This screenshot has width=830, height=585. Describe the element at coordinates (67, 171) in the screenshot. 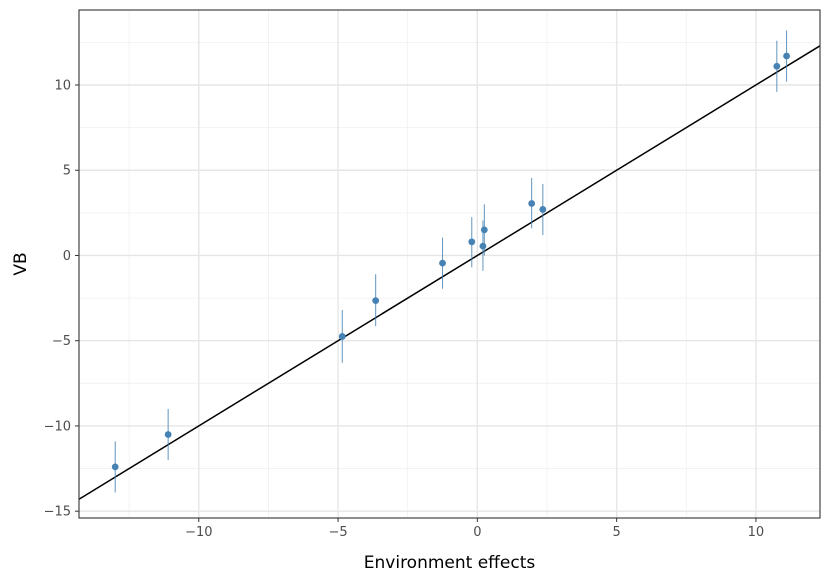

I see `y-tick-label: 5` at that location.